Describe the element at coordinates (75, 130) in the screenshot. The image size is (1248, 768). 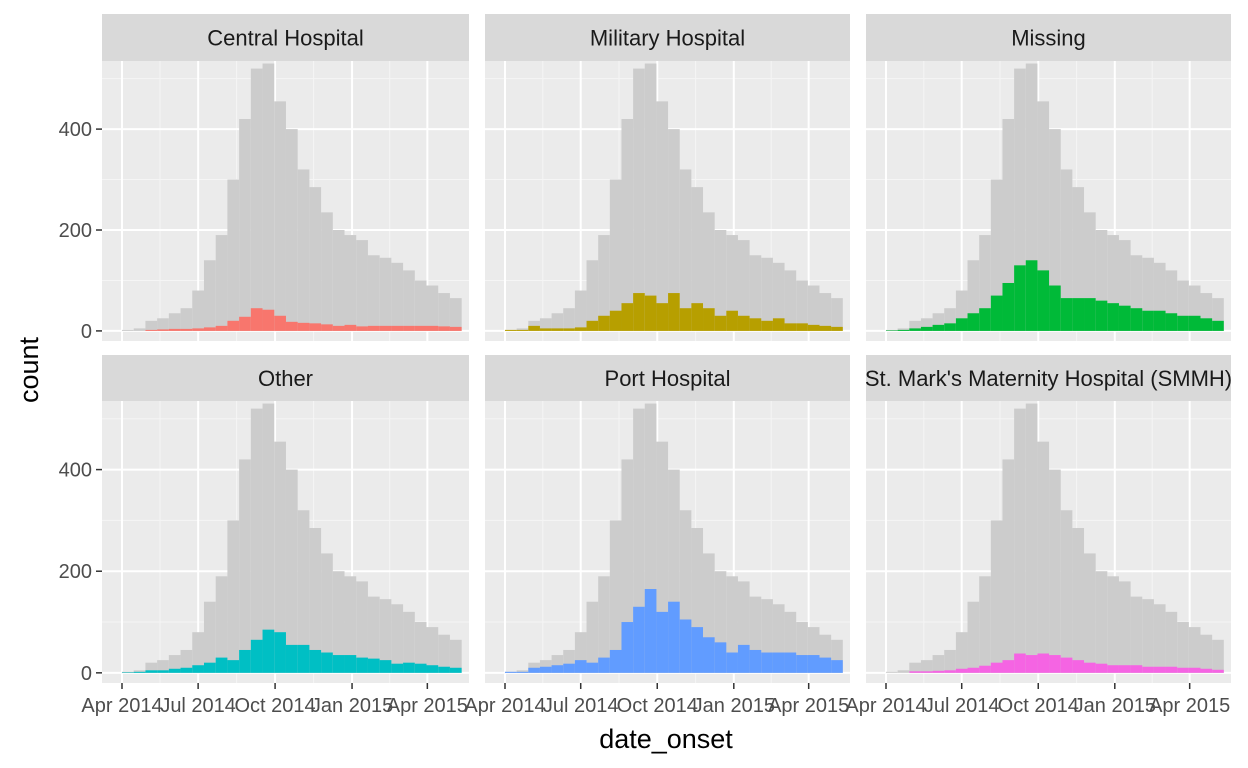
I see `y-tick-label: 400` at that location.